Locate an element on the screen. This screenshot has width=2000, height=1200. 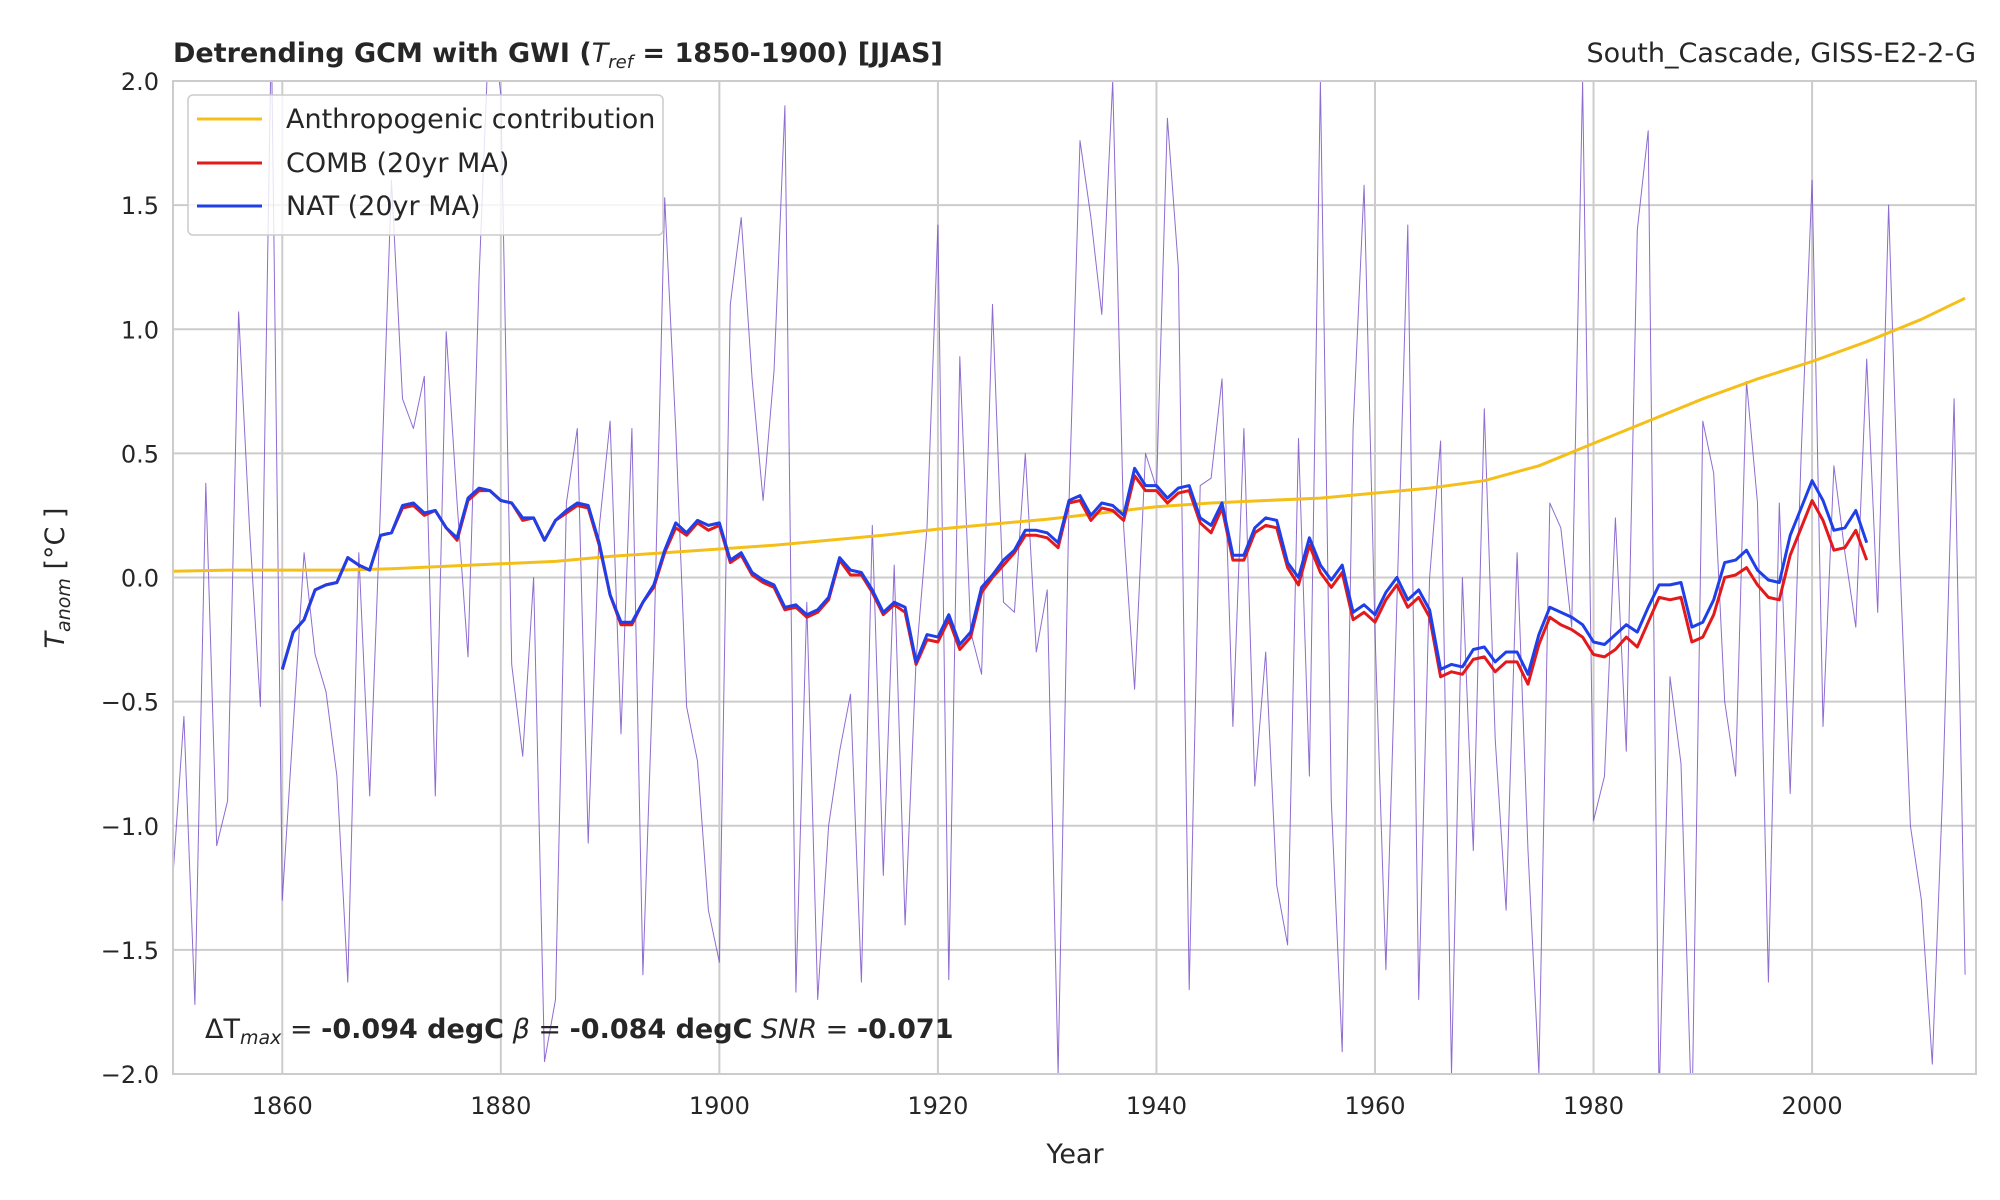
x-tick-label: 1980 is located at coordinates (1593, 1106).